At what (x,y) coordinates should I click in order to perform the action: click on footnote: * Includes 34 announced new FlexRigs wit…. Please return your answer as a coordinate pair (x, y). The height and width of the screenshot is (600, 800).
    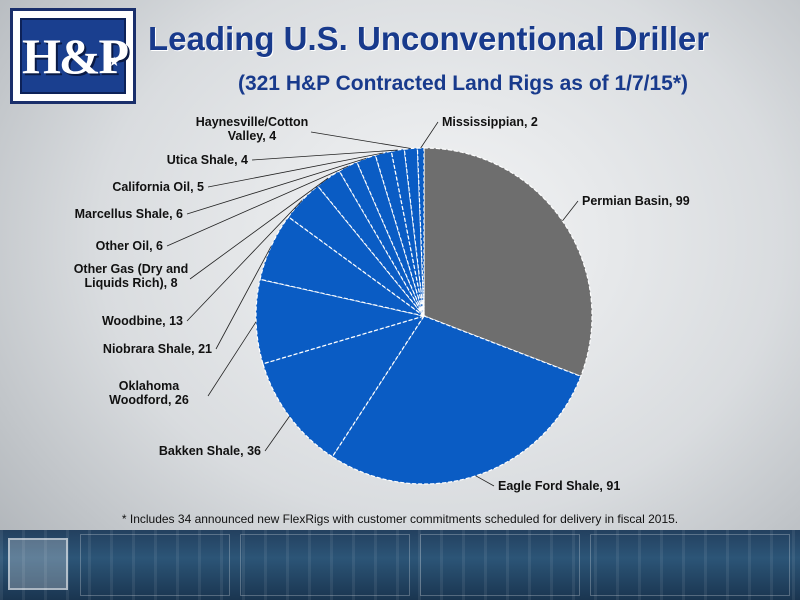
    Looking at the image, I should click on (400, 519).